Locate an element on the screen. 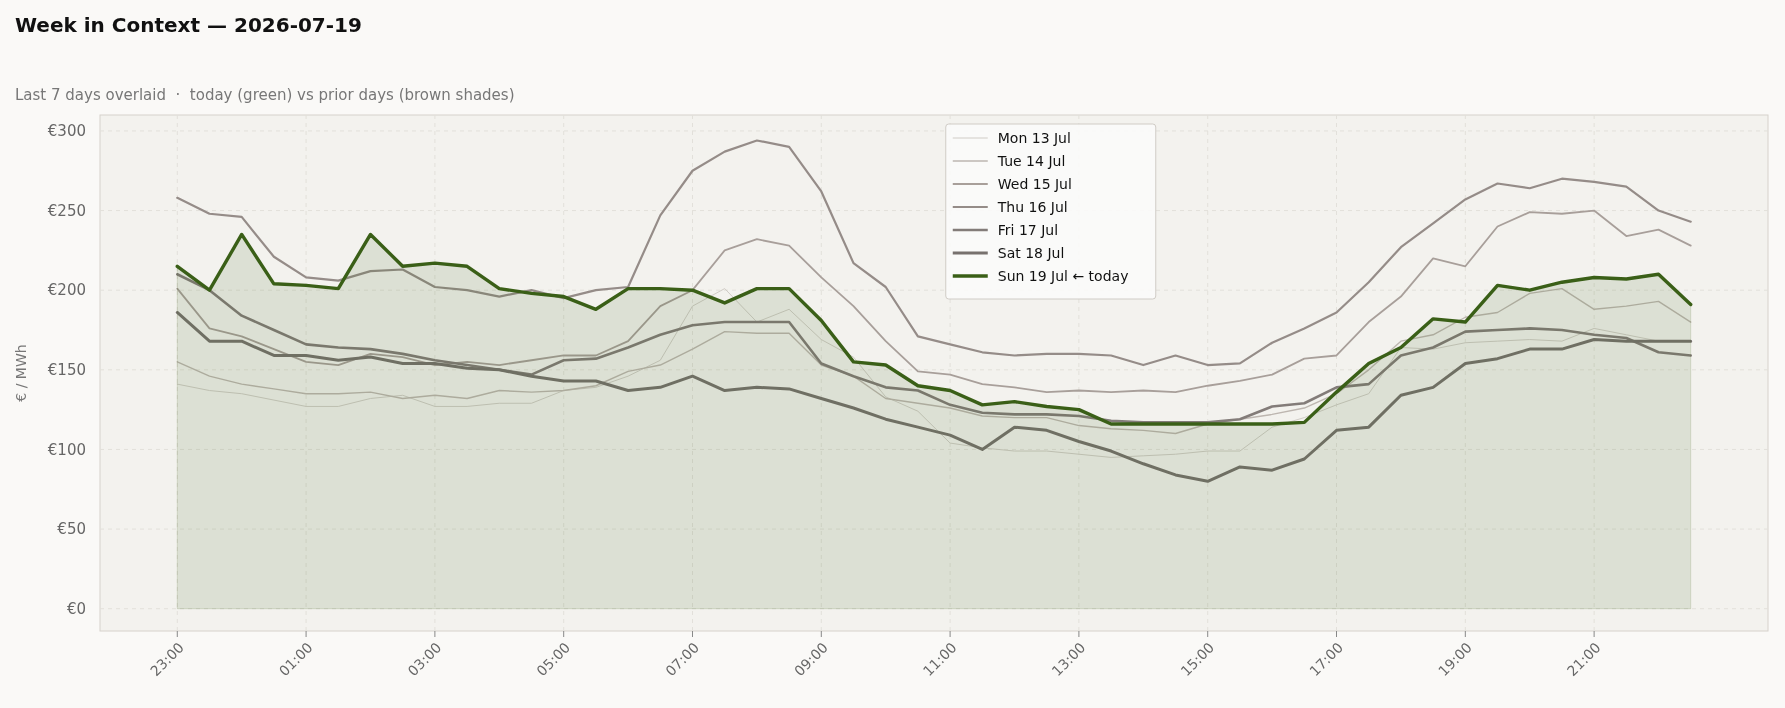  y-tick-label: €300 is located at coordinates (66, 131).